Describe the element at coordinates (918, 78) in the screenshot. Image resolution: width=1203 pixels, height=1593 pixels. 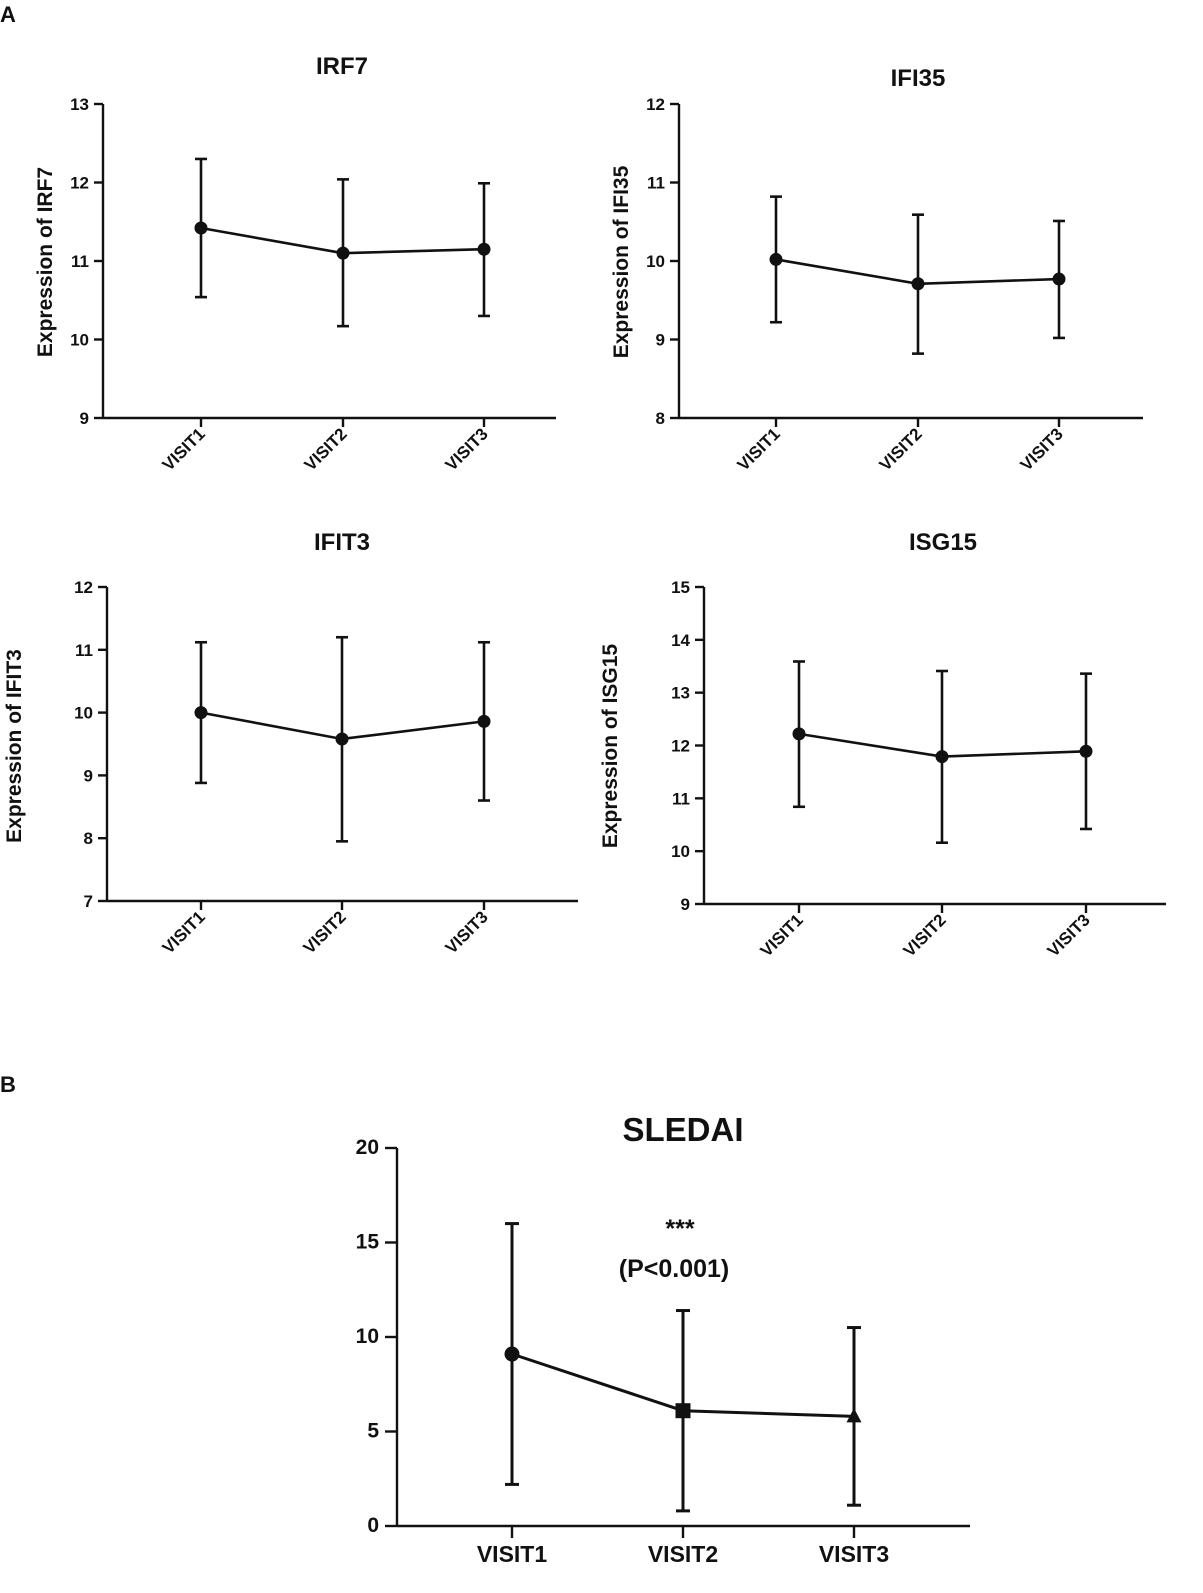
I see `chart-title: IFI35` at that location.